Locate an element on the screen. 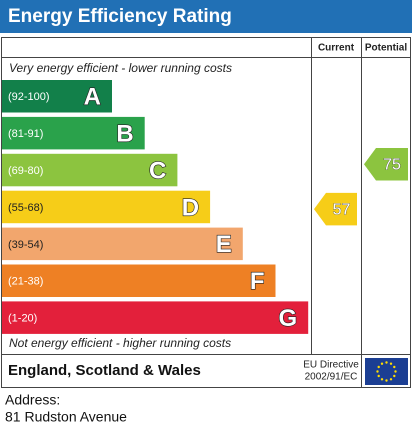  column-header: Potential is located at coordinates (386, 48).